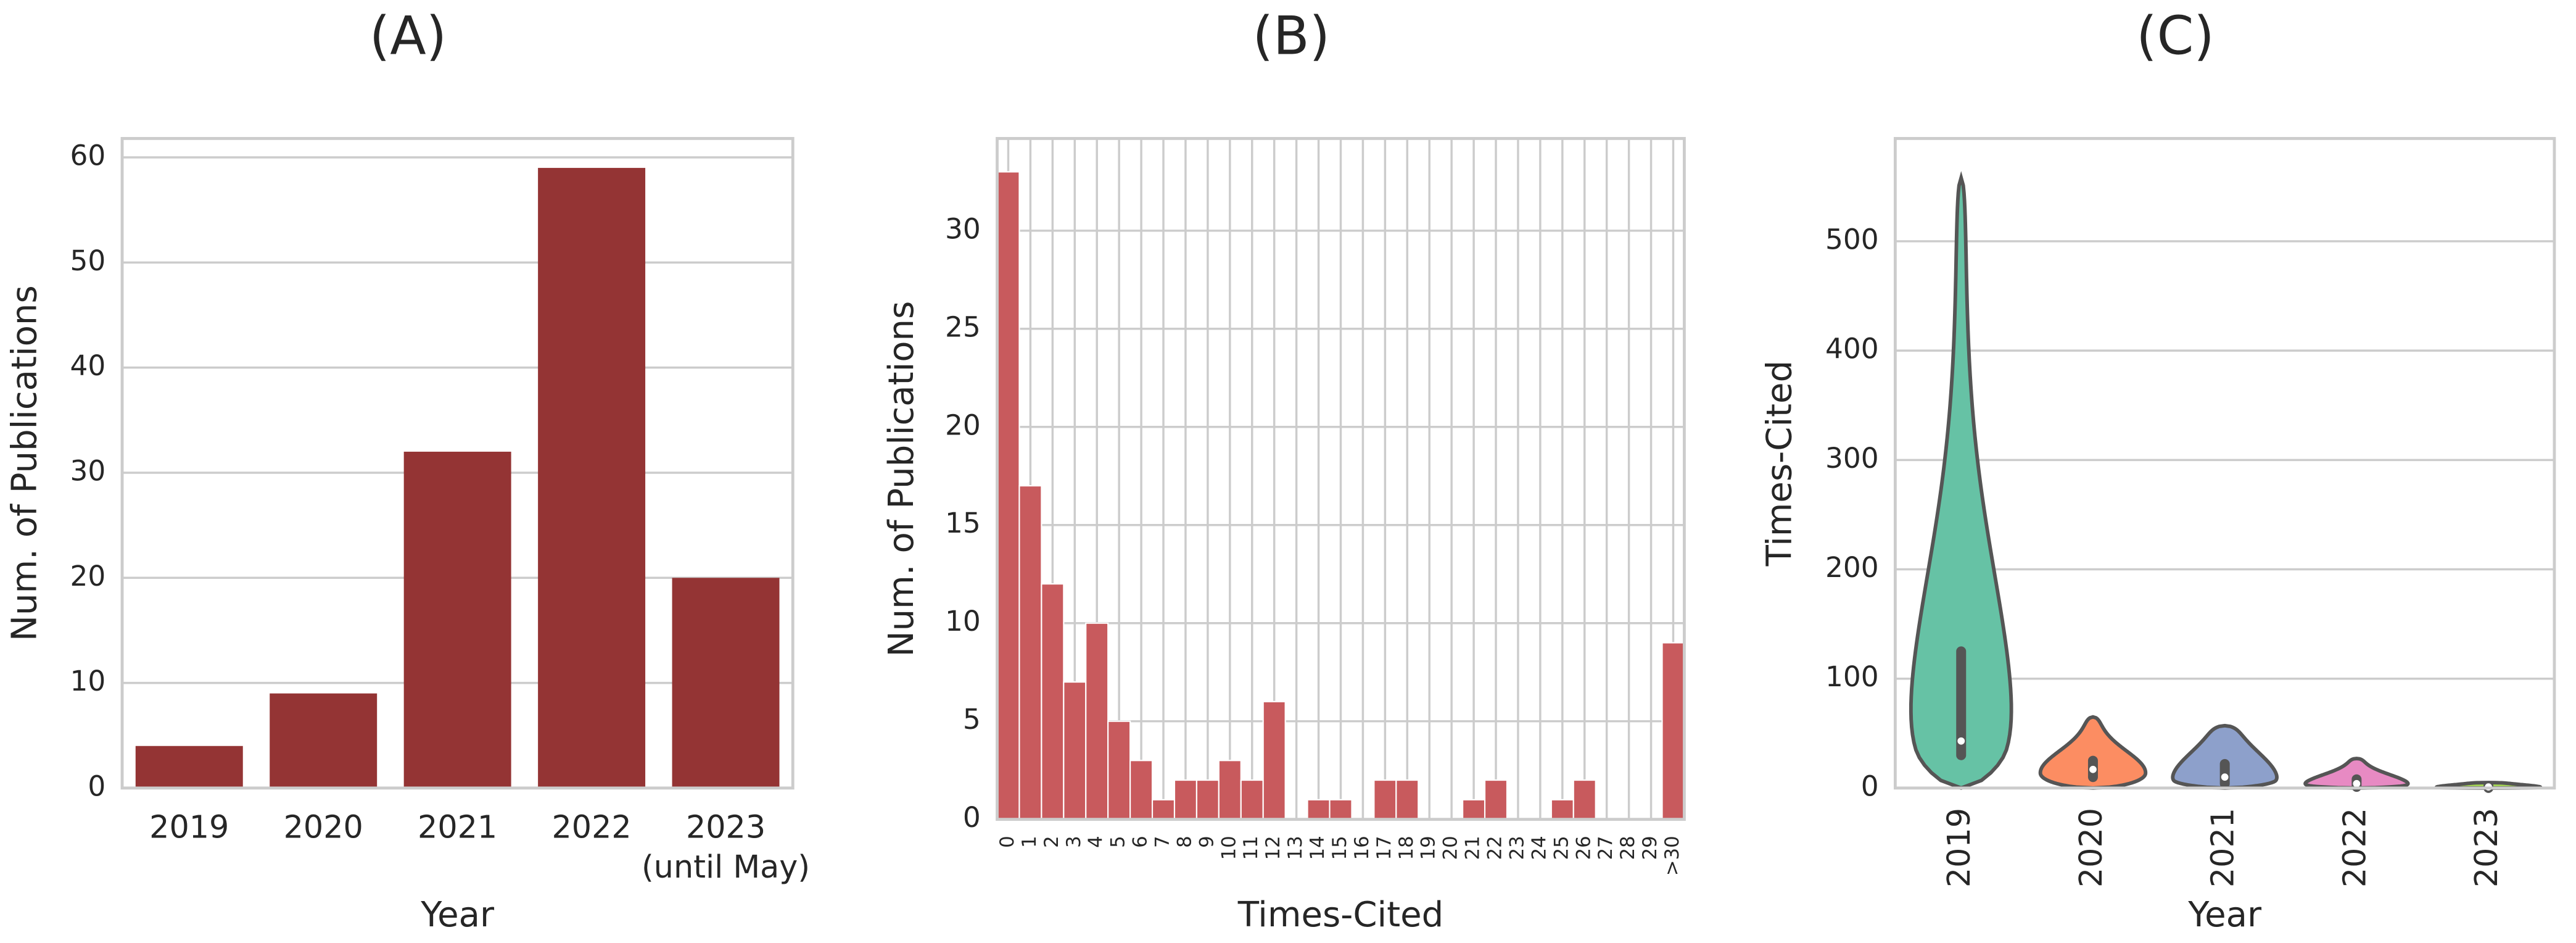 This screenshot has height=943, width=2576. I want to click on x-tick-label: 27, so click(1606, 848).